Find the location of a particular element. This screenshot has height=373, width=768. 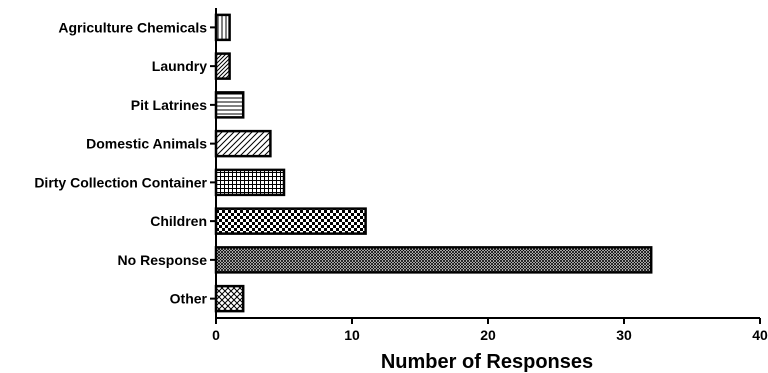

bar-children is located at coordinates (290, 221).